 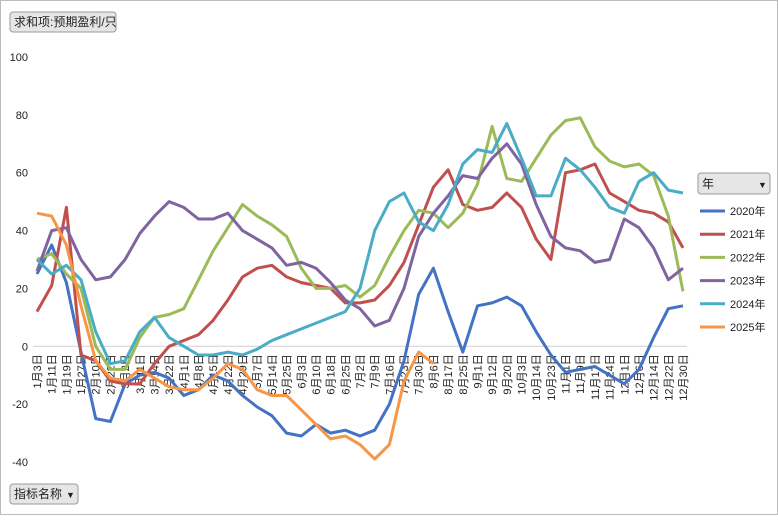 What do you see at coordinates (376, 371) in the screenshot?
I see `x-tick-label: 7月9日` at bounding box center [376, 371].